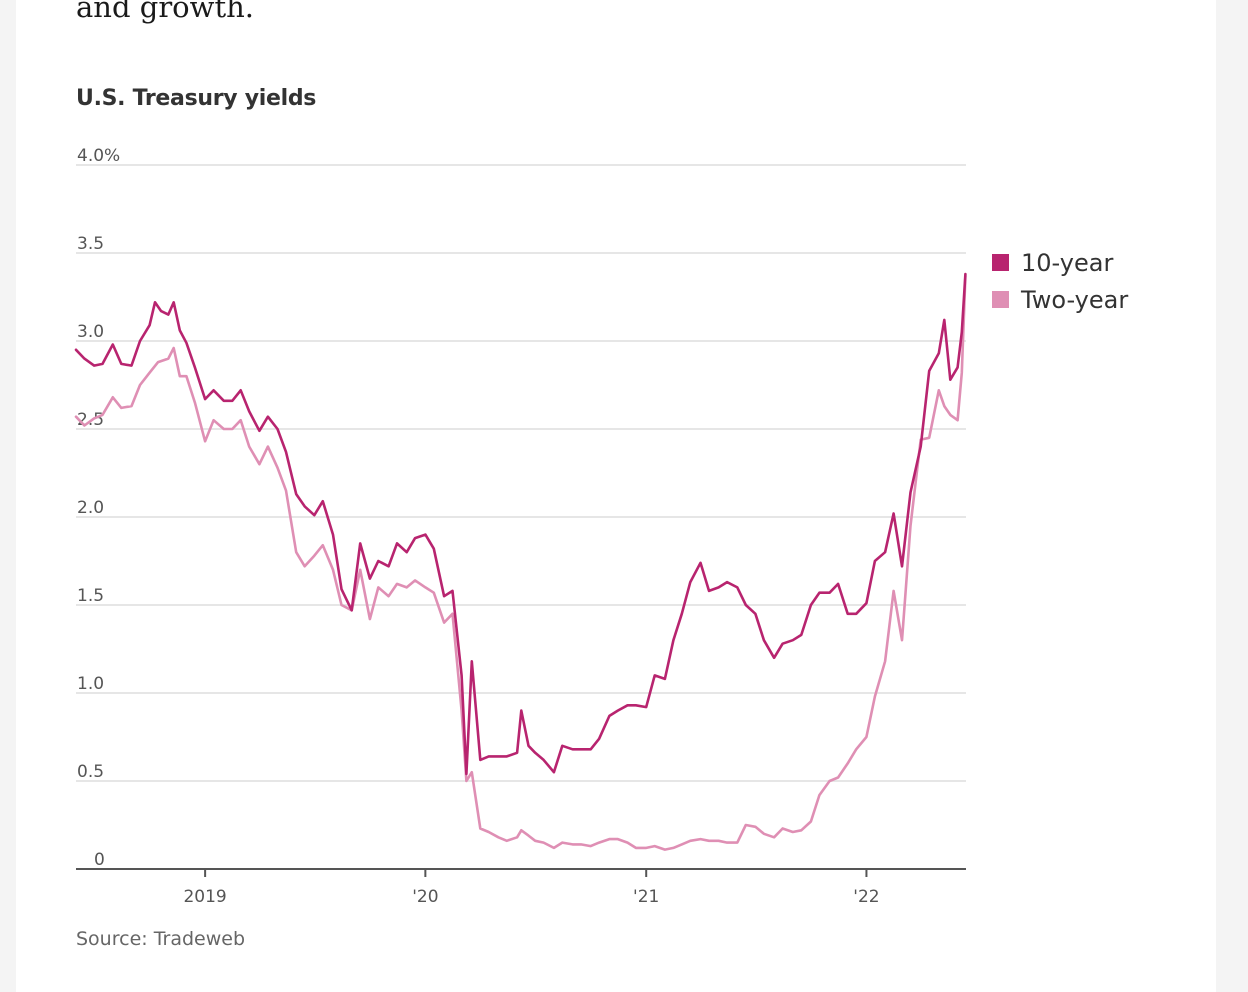 The image size is (1248, 992). Describe the element at coordinates (90, 684) in the screenshot. I see `y-tick-label-2: 1.0` at that location.